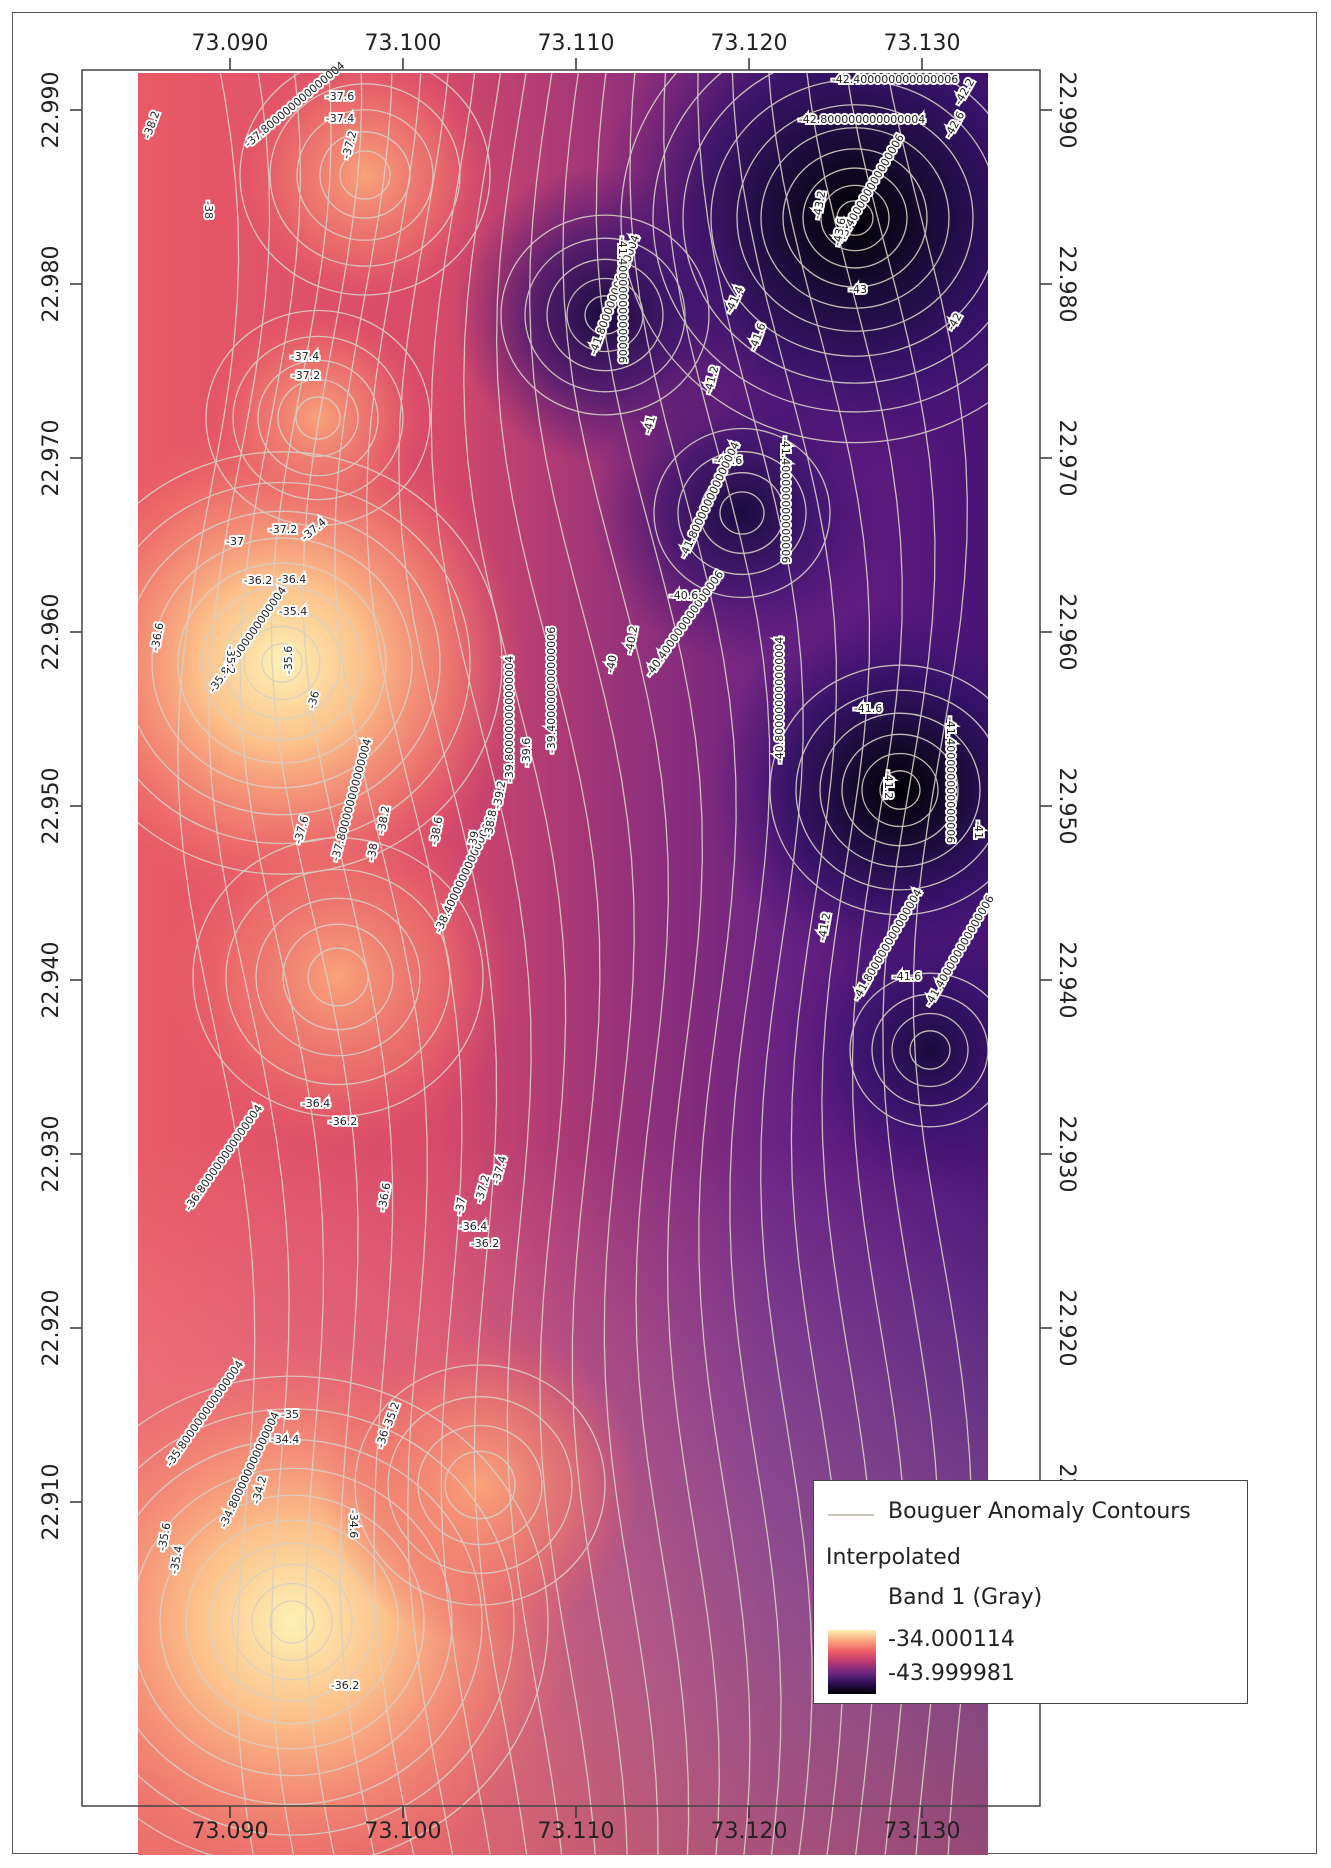 The height and width of the screenshot is (1868, 1331). What do you see at coordinates (51, 1328) in the screenshot?
I see `y-tick-left-22.920: 22.920` at bounding box center [51, 1328].